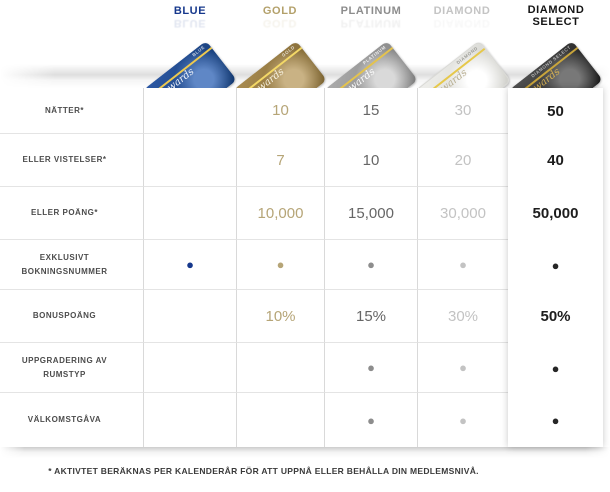 This screenshot has height=492, width=610. Describe the element at coordinates (71, 316) in the screenshot. I see `row-label-bonuspoang: BONUSPOÄNG` at that location.